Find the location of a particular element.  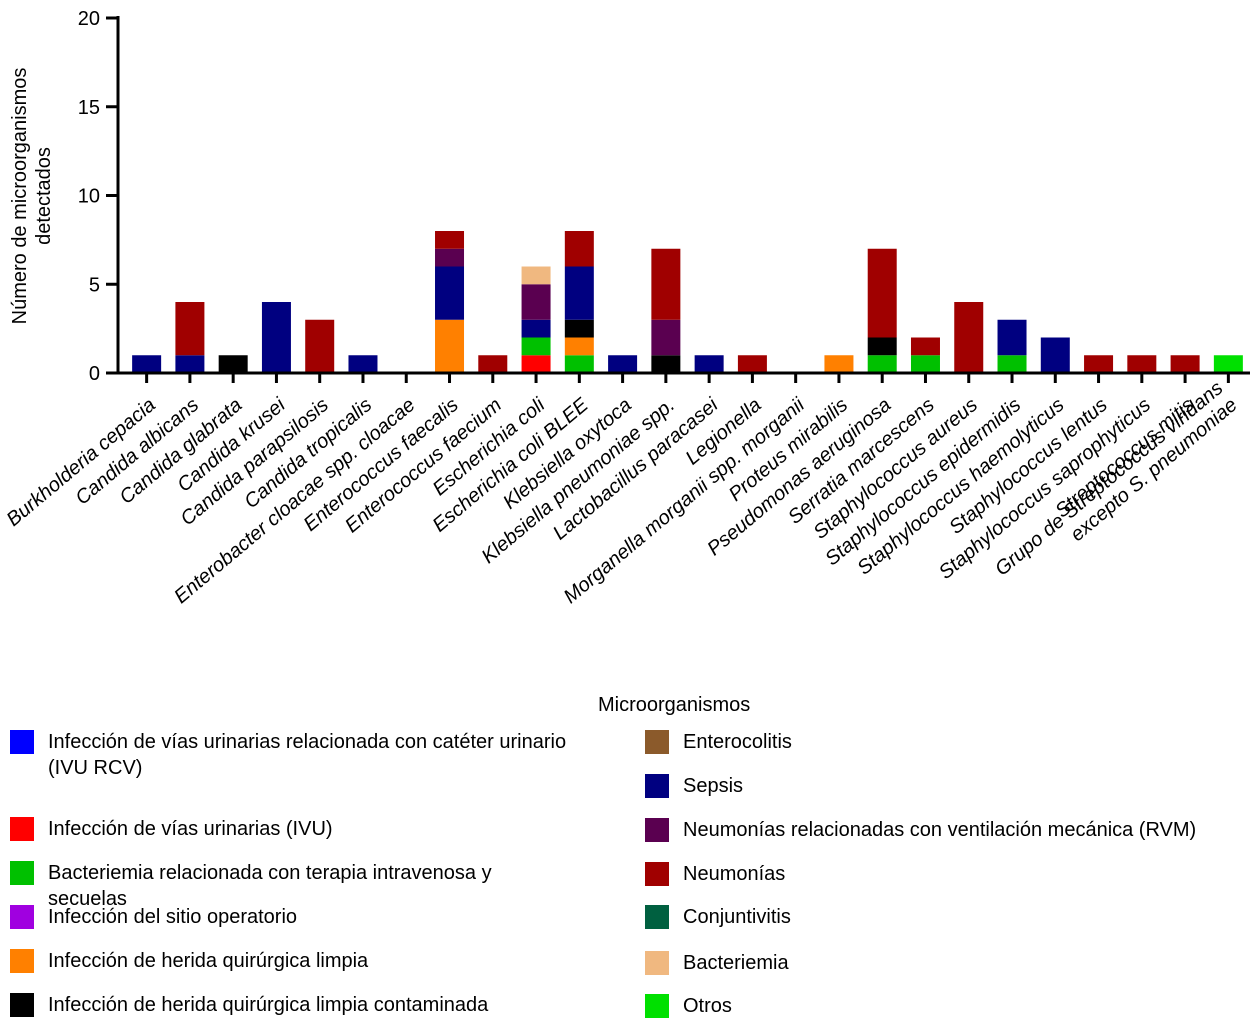

legend-label: Neumonías is located at coordinates (734, 874).